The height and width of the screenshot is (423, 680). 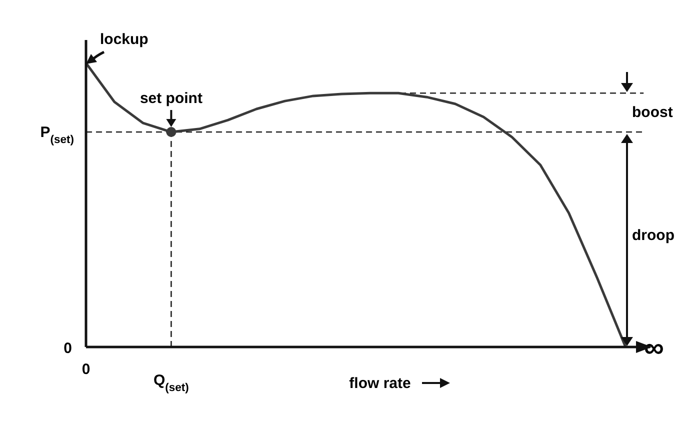 I want to click on x-axis-title: flow rate, so click(x=380, y=383).